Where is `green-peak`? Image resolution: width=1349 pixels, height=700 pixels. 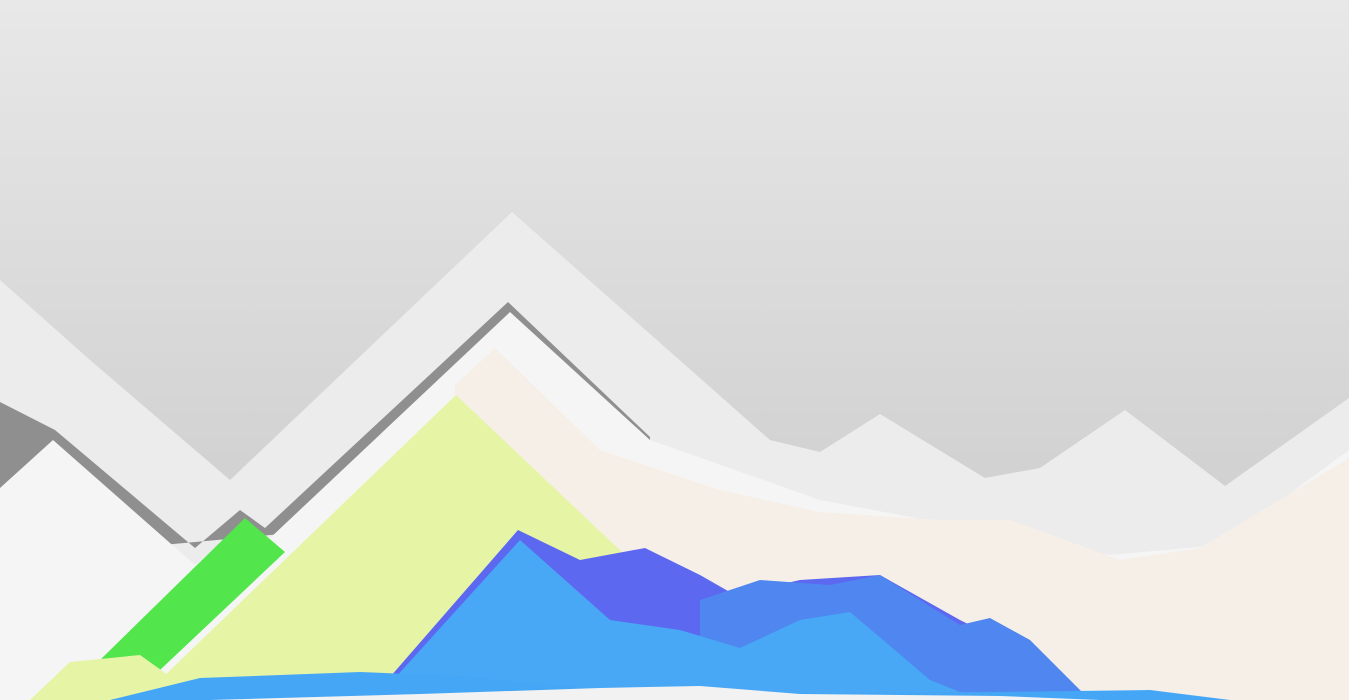
green-peak is located at coordinates (192, 594).